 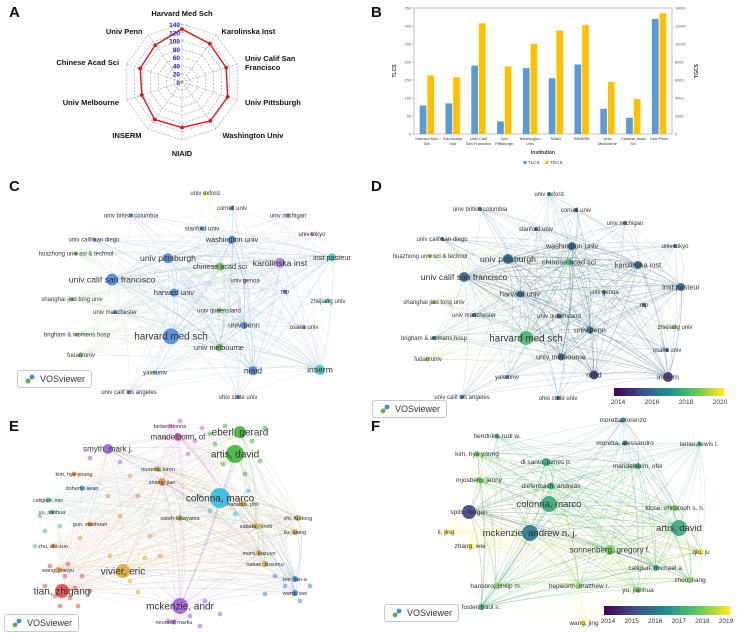 What do you see at coordinates (625, 224) in the screenshot?
I see `node-label-univ-michigan: univ michigan` at bounding box center [625, 224].